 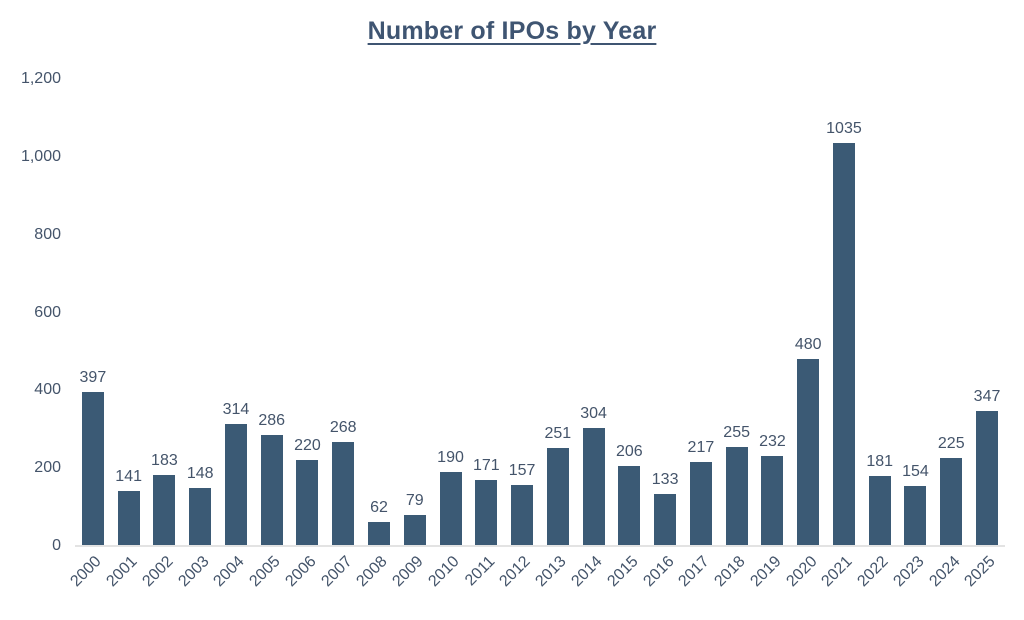 I want to click on bar-value-label: 251, so click(x=558, y=434).